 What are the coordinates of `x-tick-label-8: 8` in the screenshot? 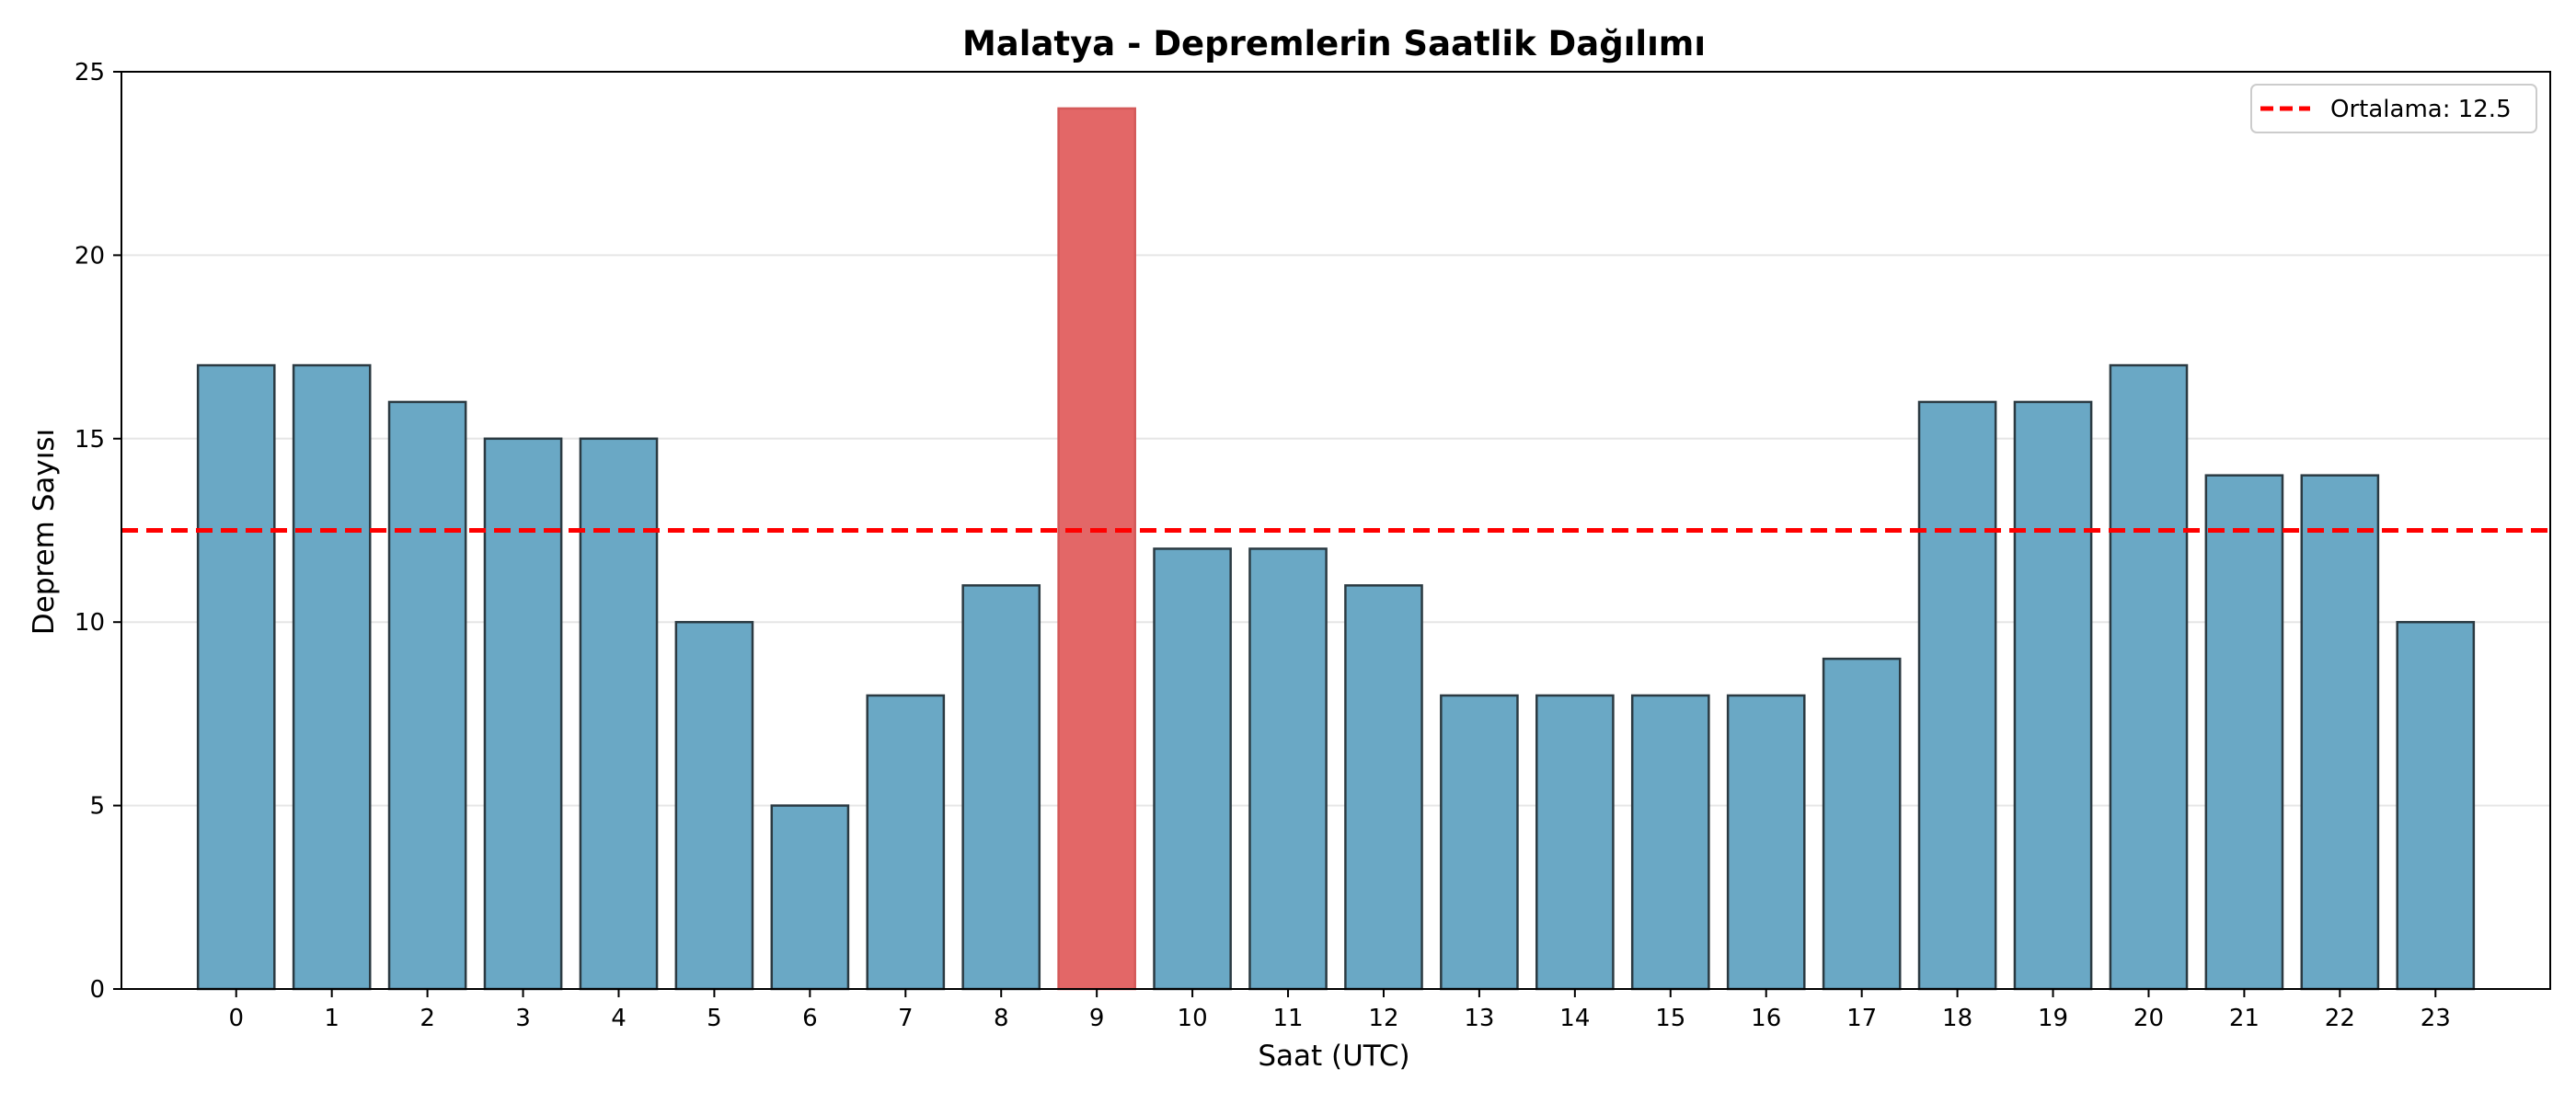 It's located at (1001, 1018).